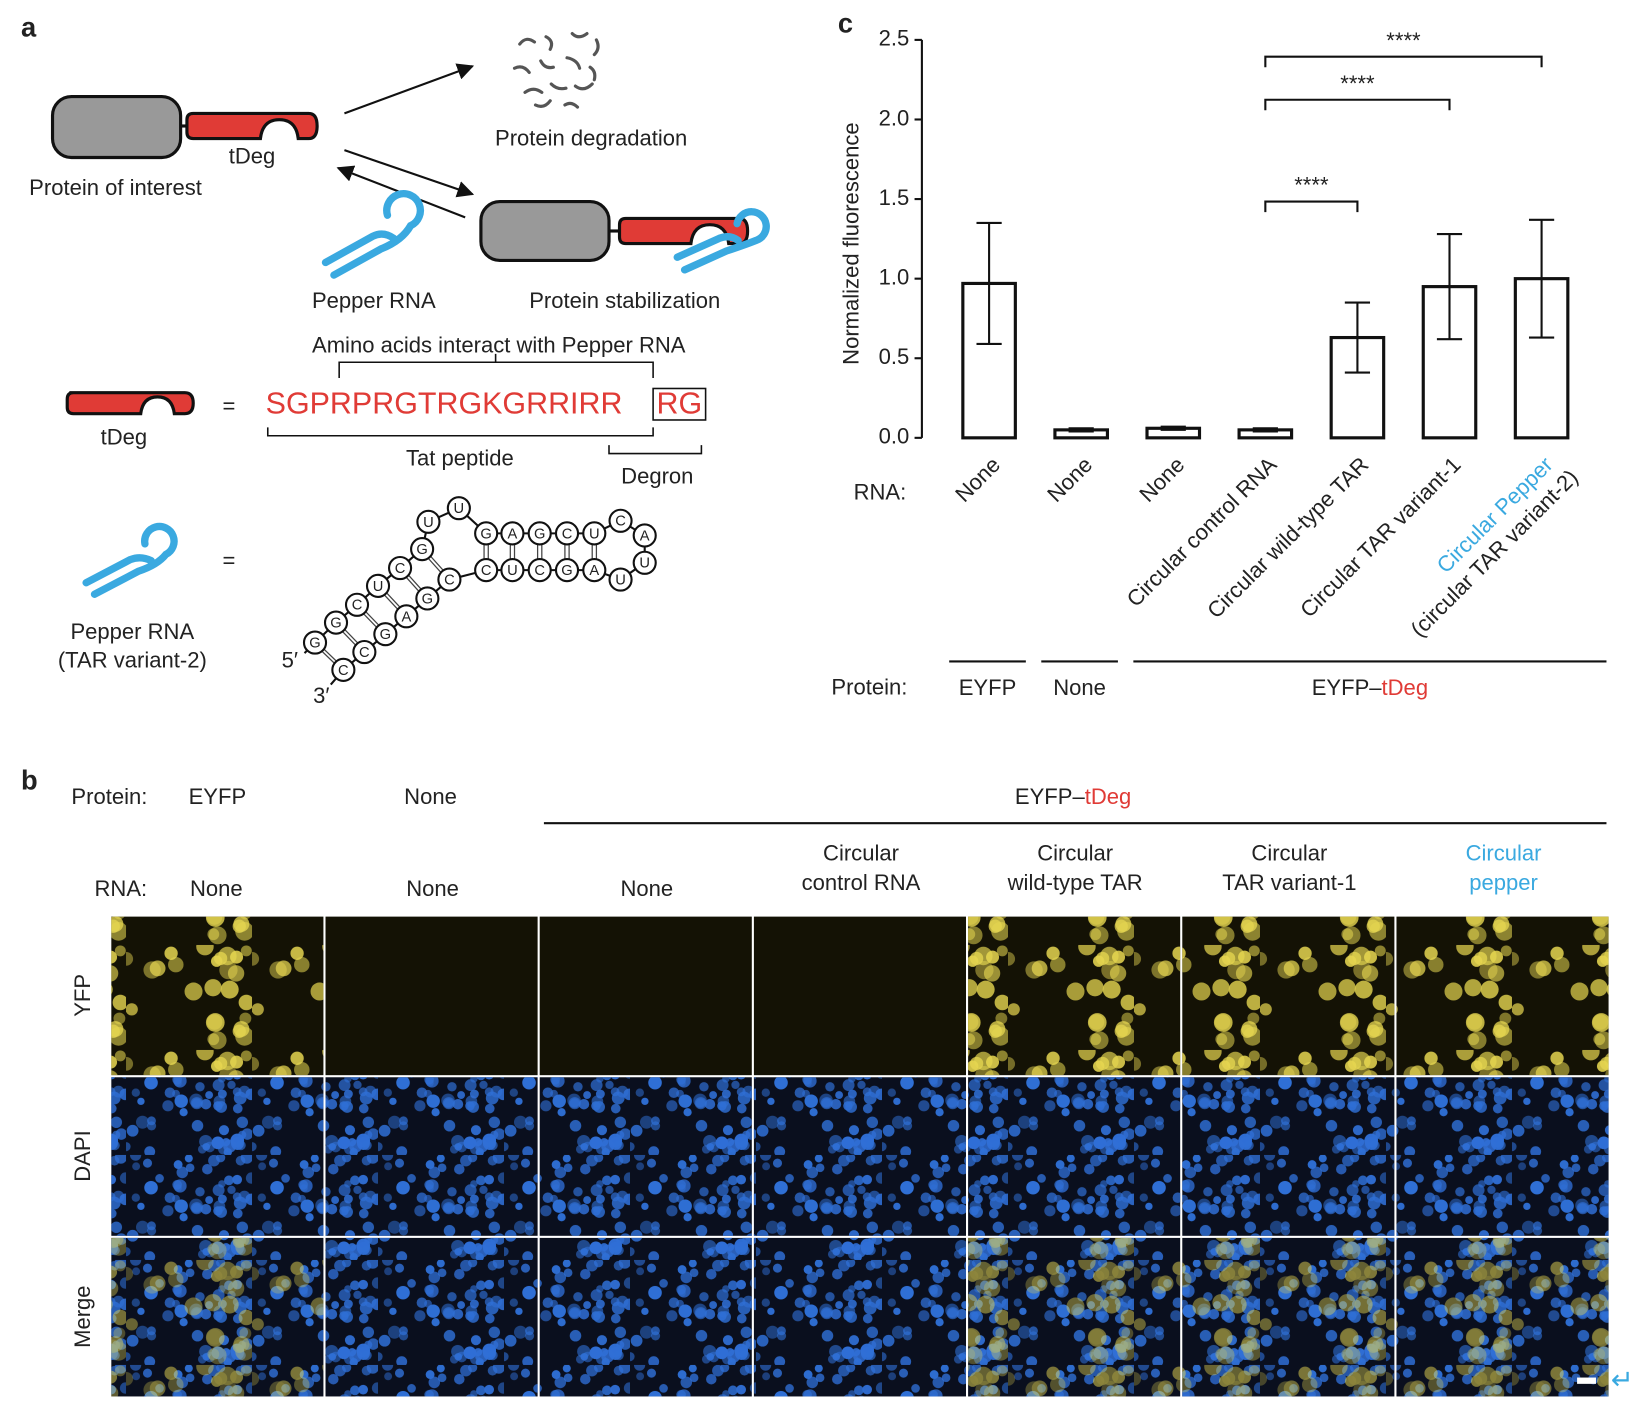 The image size is (1638, 1413). Describe the element at coordinates (894, 356) in the screenshot. I see `y-tick-label: 0.5` at that location.